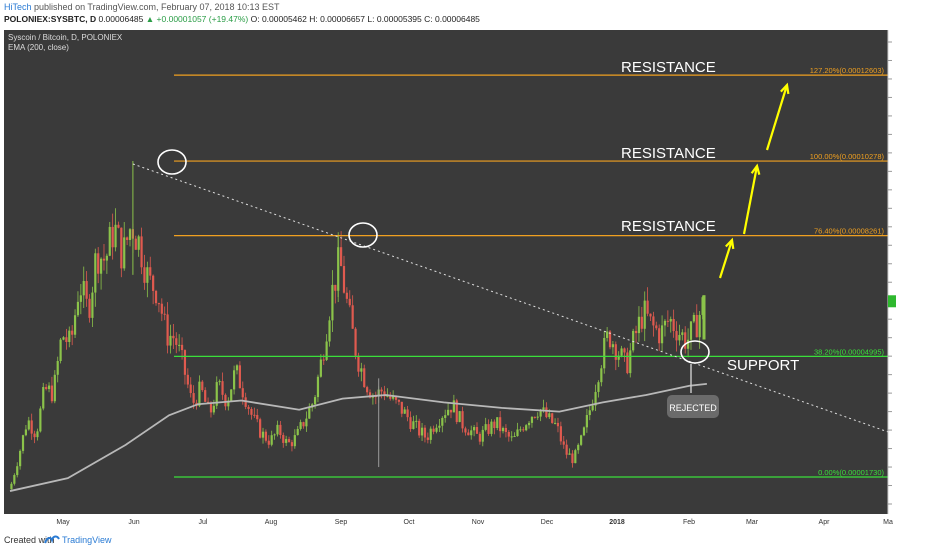 The width and height of the screenshot is (932, 550). I want to click on tradingview-brand-link: TradingView, so click(87, 540).